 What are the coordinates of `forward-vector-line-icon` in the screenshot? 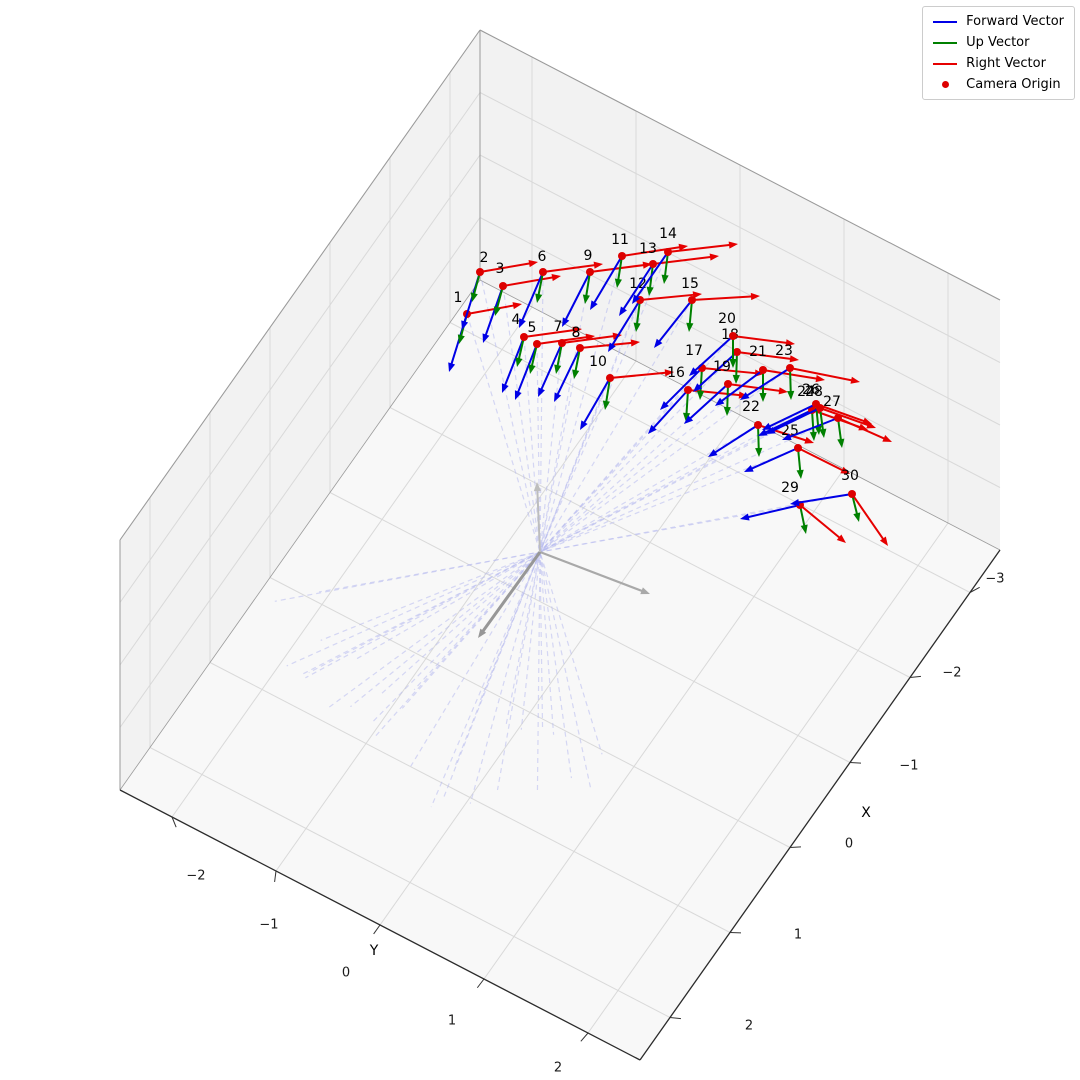 It's located at (945, 21).